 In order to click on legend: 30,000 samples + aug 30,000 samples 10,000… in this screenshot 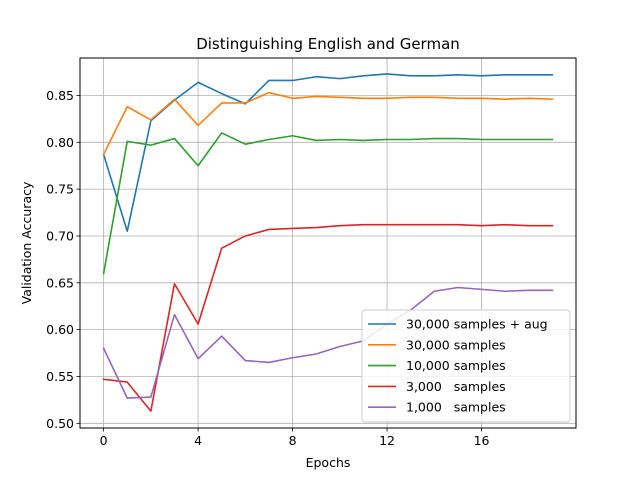, I will do `click(466, 366)`.